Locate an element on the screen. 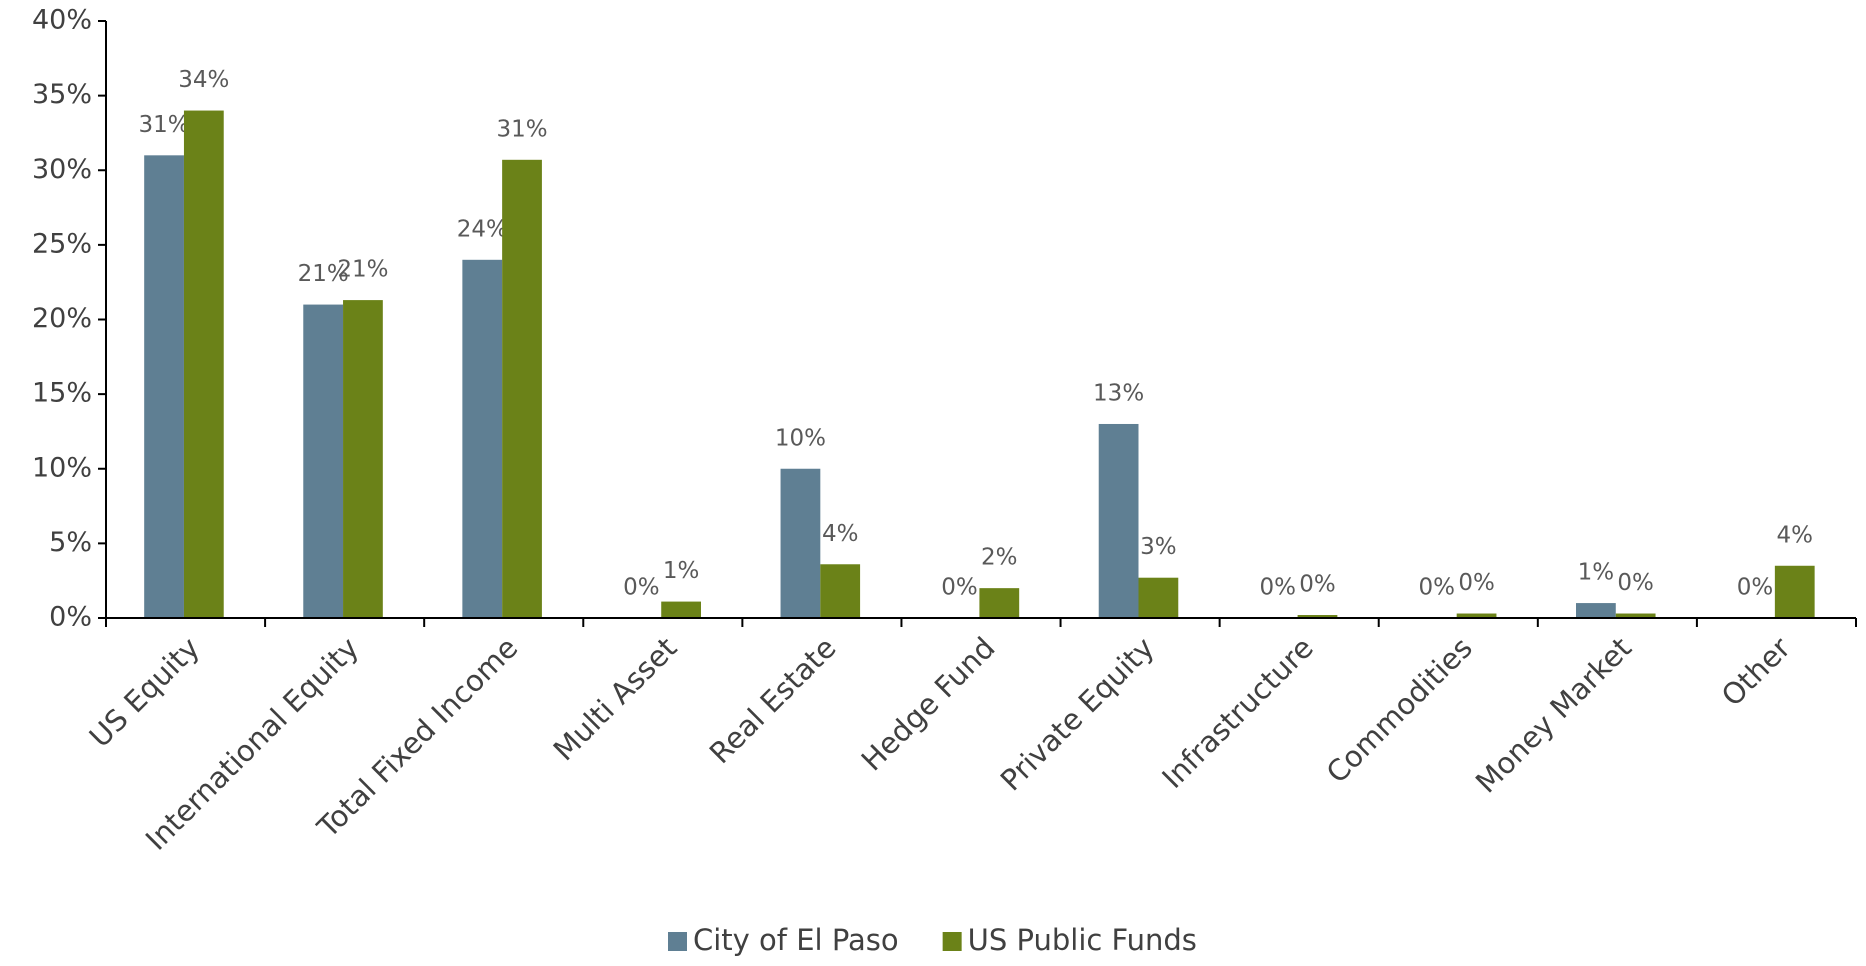  y-tick-label: 35% is located at coordinates (62, 94).